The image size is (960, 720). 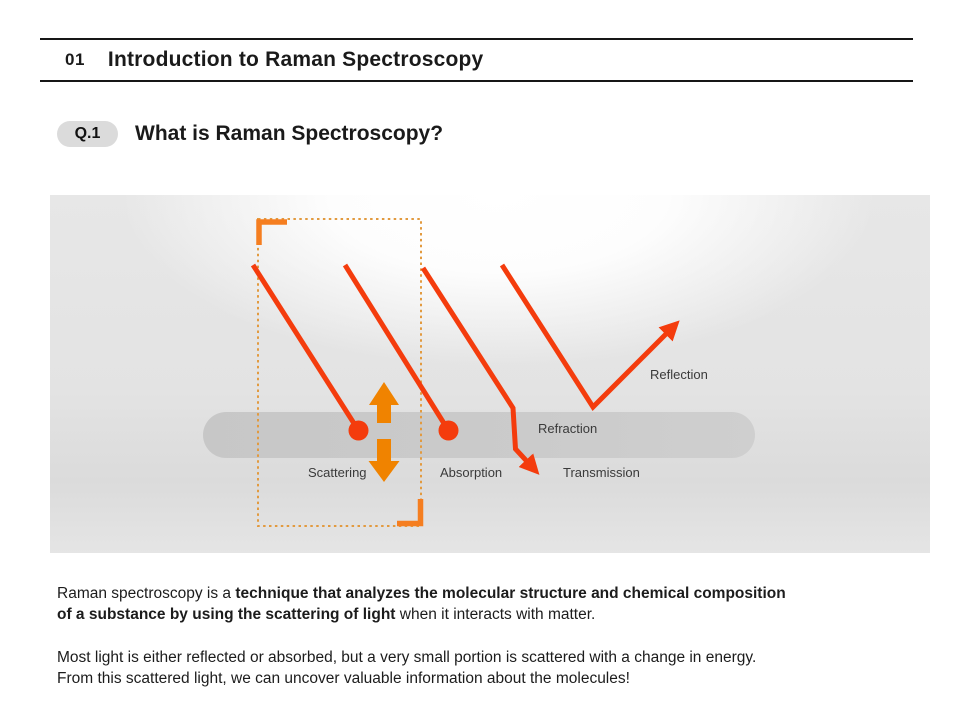 What do you see at coordinates (568, 428) in the screenshot?
I see `label-refraction: Refraction` at bounding box center [568, 428].